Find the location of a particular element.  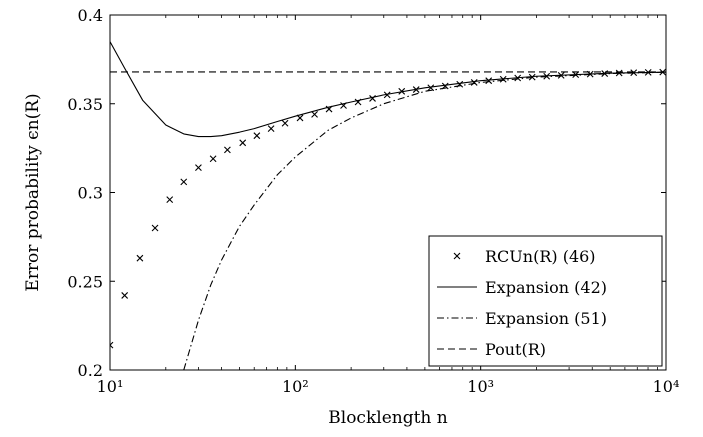

y-tick-label: 0.35 is located at coordinates (85, 104).